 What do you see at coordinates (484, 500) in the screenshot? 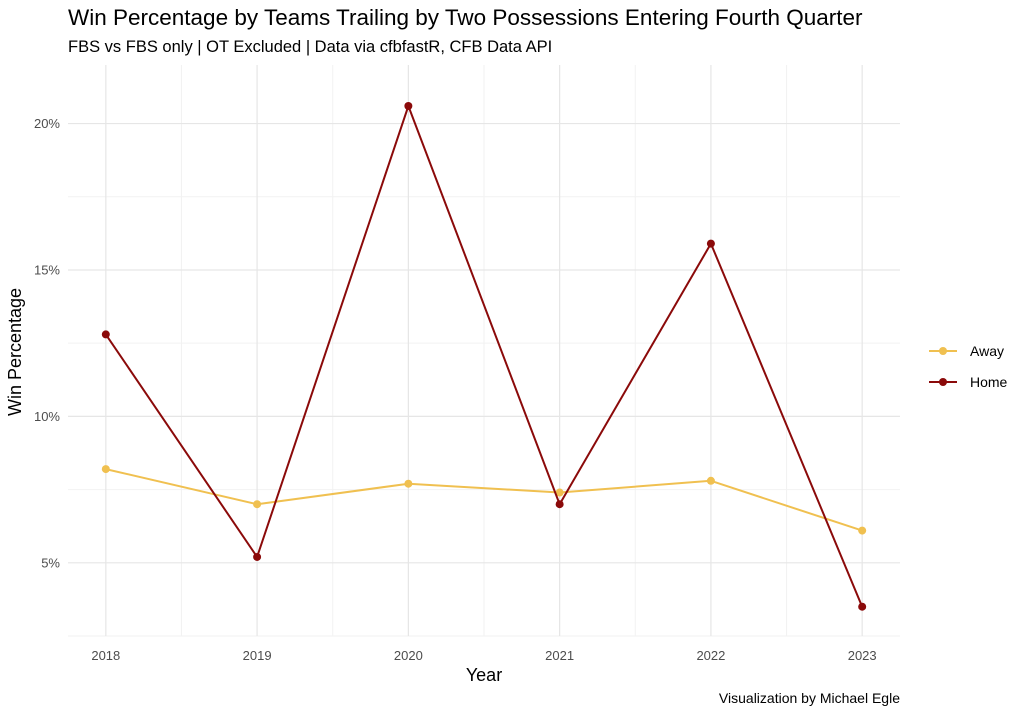
I see `series-line-away` at bounding box center [484, 500].